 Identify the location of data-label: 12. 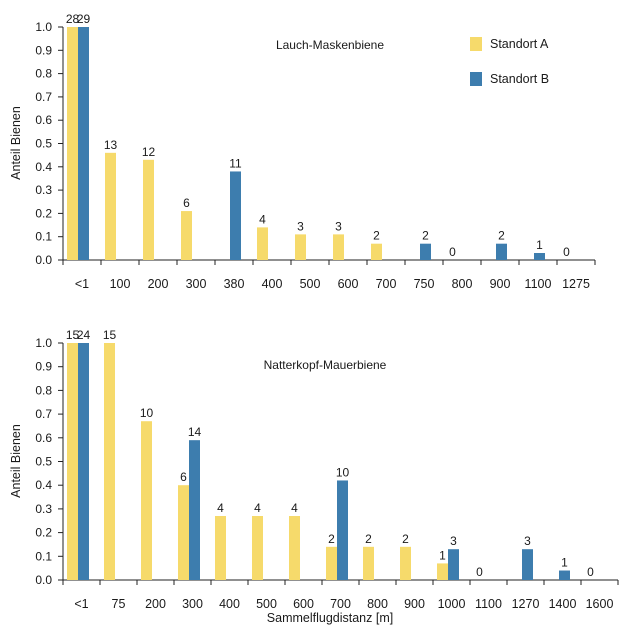
(149, 152).